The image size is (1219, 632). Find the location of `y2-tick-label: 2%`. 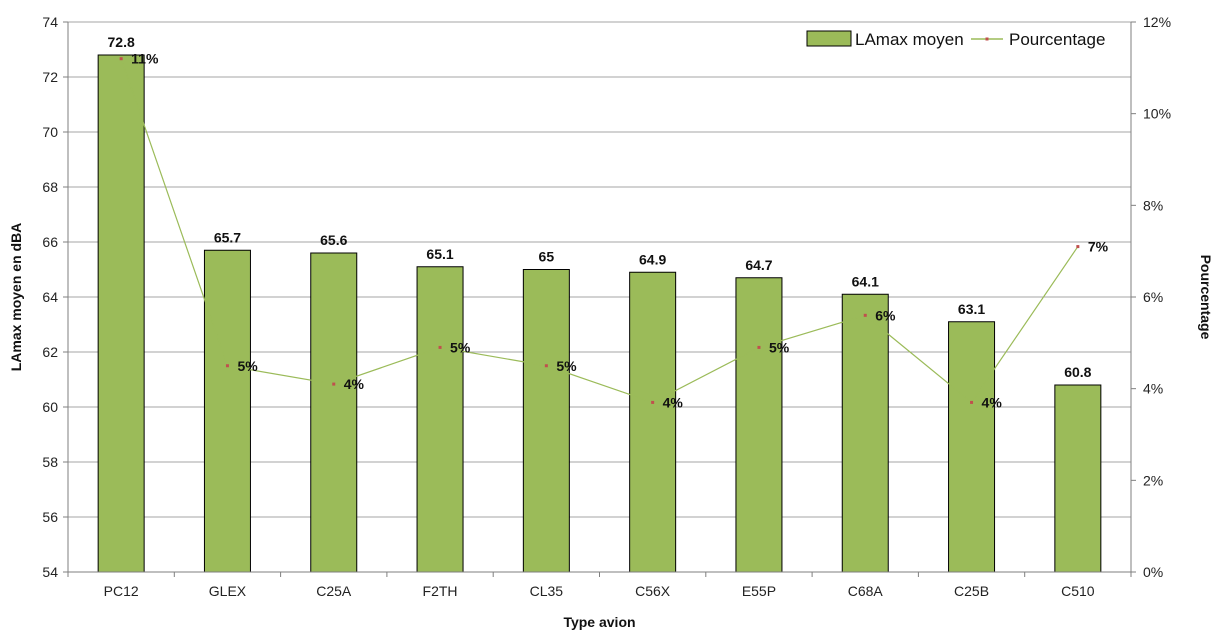

y2-tick-label: 2% is located at coordinates (1153, 480).